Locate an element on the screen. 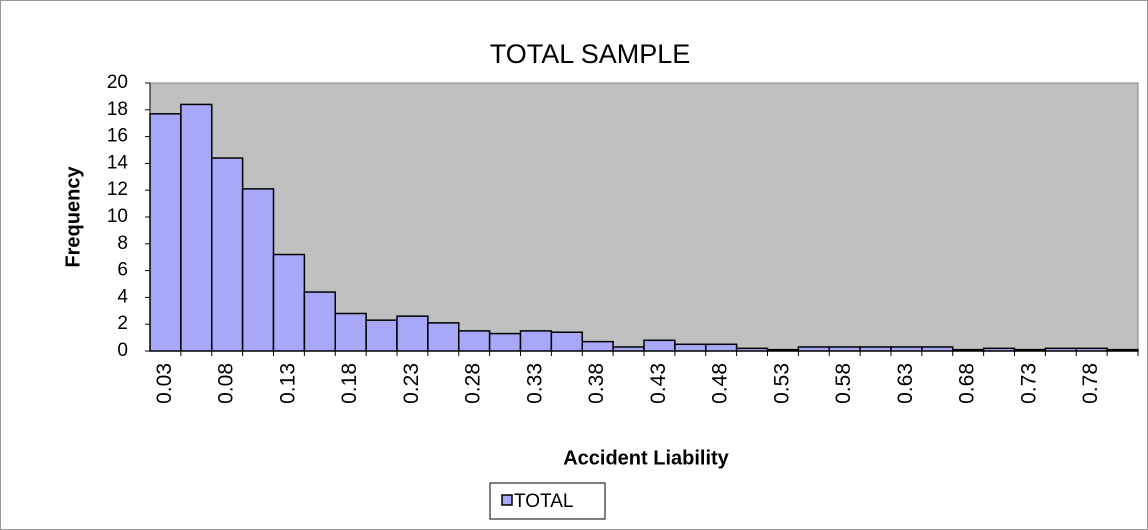 The height and width of the screenshot is (530, 1148). y-tick-label: 0 is located at coordinates (122, 350).